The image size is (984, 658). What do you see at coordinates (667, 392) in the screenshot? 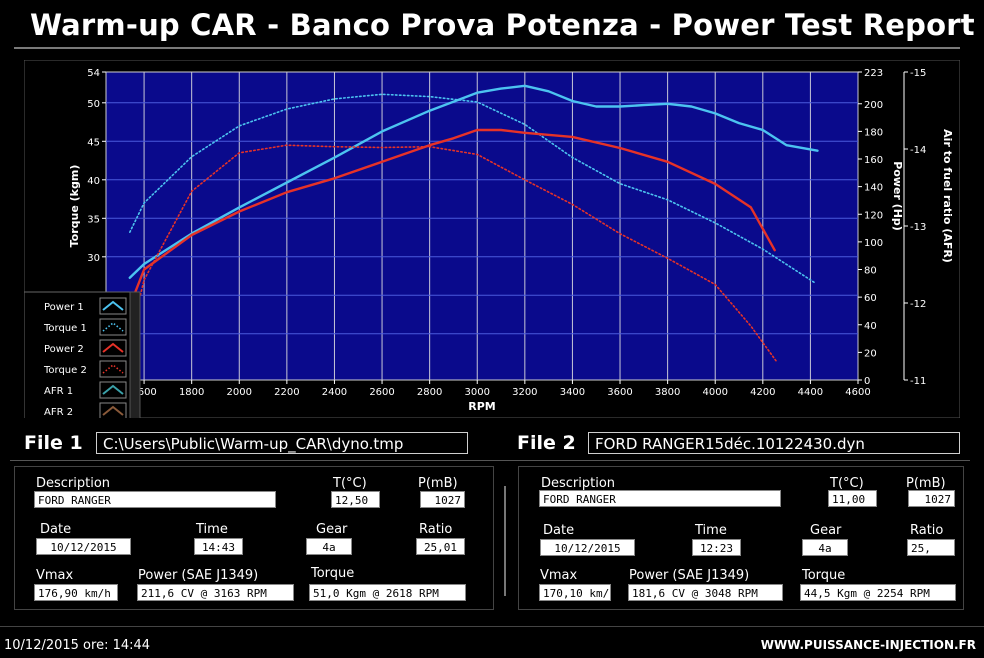
I see `x-tick-label: 3800` at bounding box center [667, 392].